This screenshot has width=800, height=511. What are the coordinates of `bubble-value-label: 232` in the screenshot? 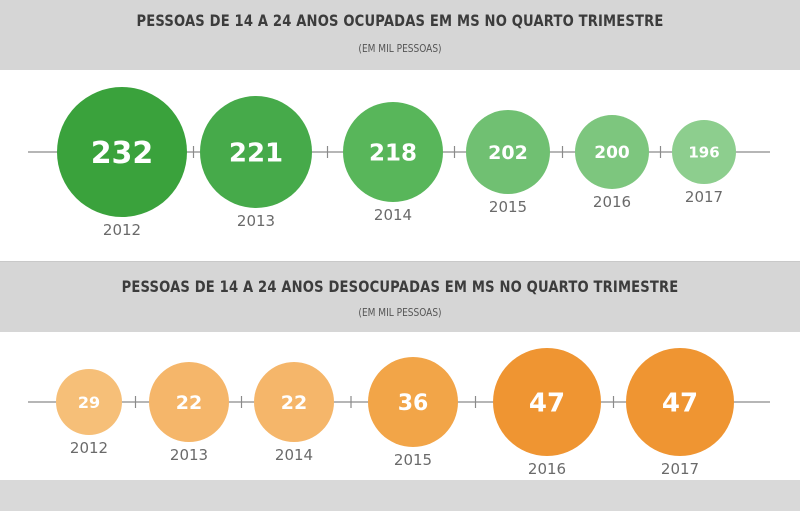 It's located at (122, 153).